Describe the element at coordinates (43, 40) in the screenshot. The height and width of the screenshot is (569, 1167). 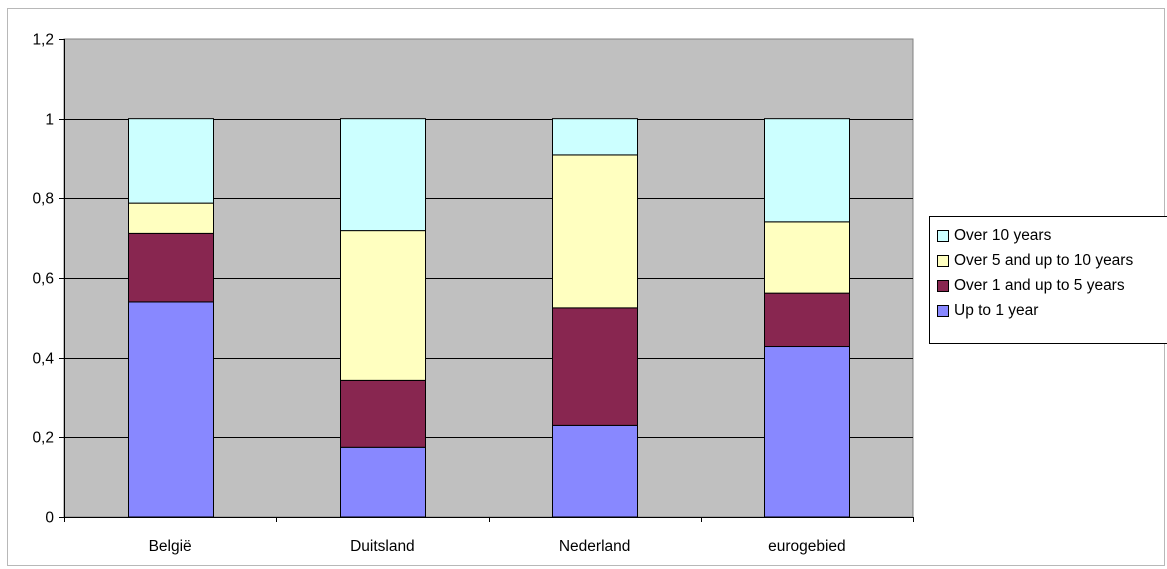
I see `y-tick-label: 1,2` at that location.